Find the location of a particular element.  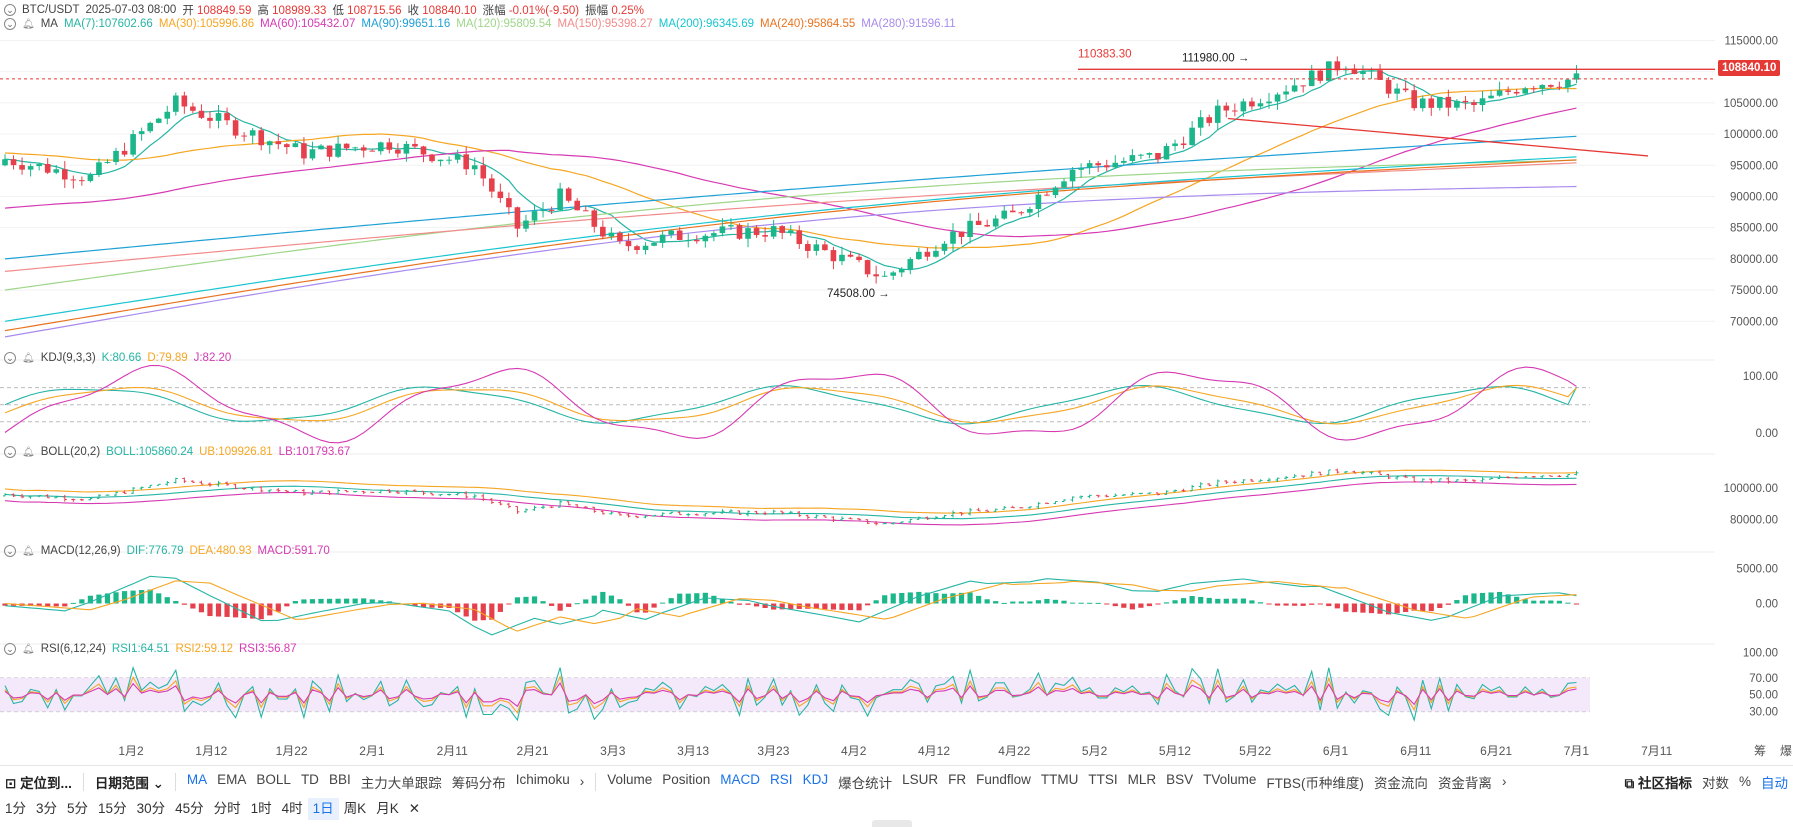

community-indicators-button: ⧉ 社区指标 is located at coordinates (1658, 783).